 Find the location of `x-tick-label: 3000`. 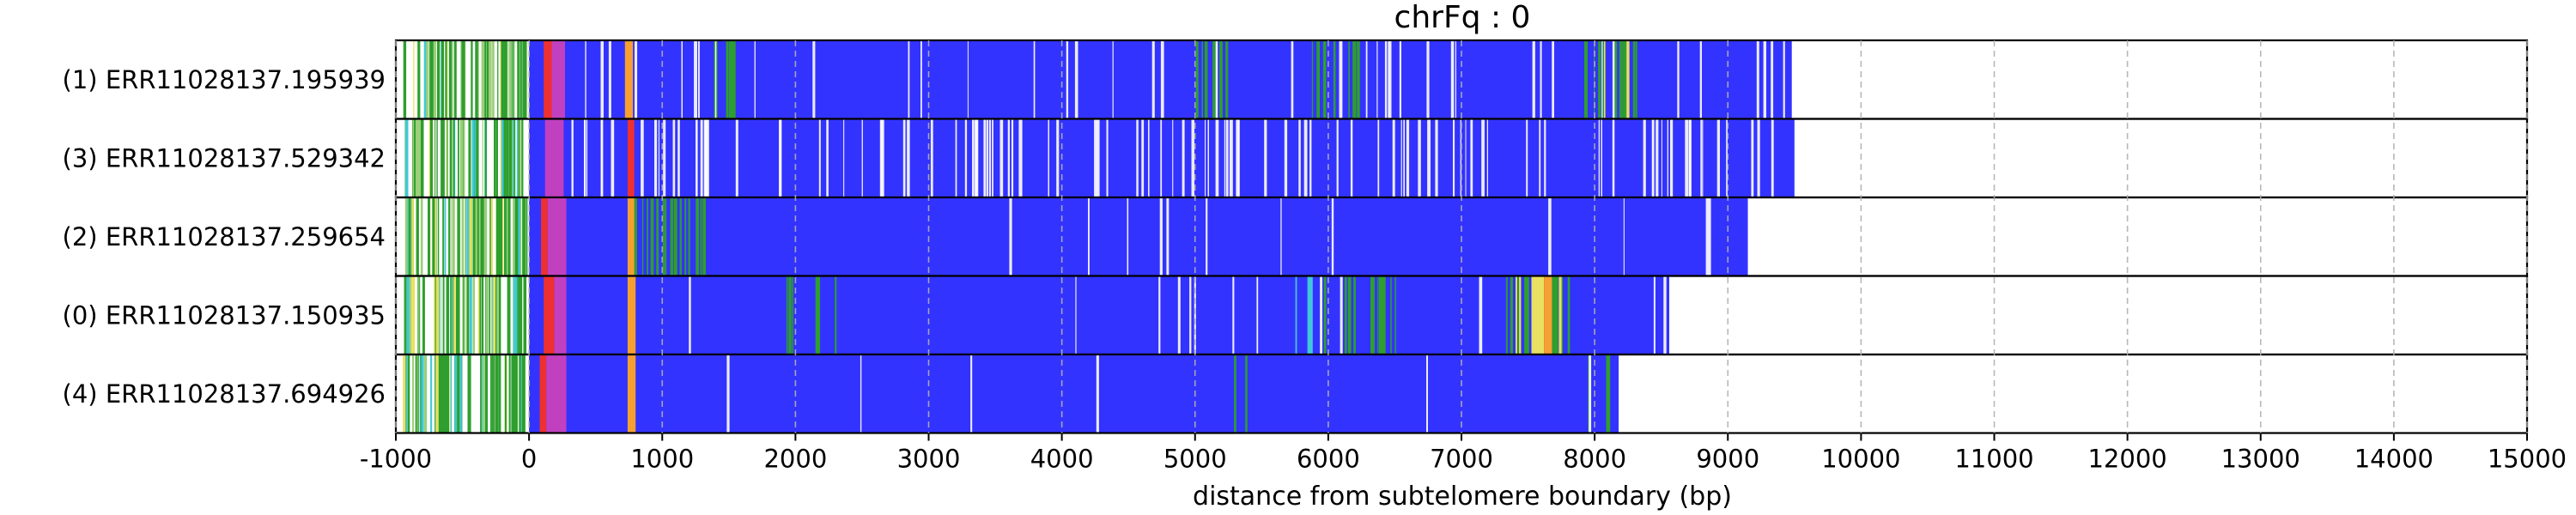

x-tick-label: 3000 is located at coordinates (929, 459).